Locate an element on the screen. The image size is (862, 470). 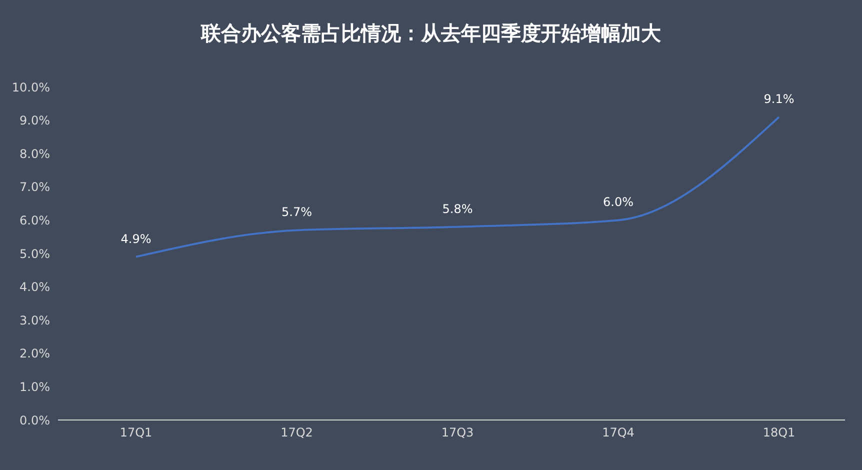
y-tick-label: 3.0% is located at coordinates (35, 320).